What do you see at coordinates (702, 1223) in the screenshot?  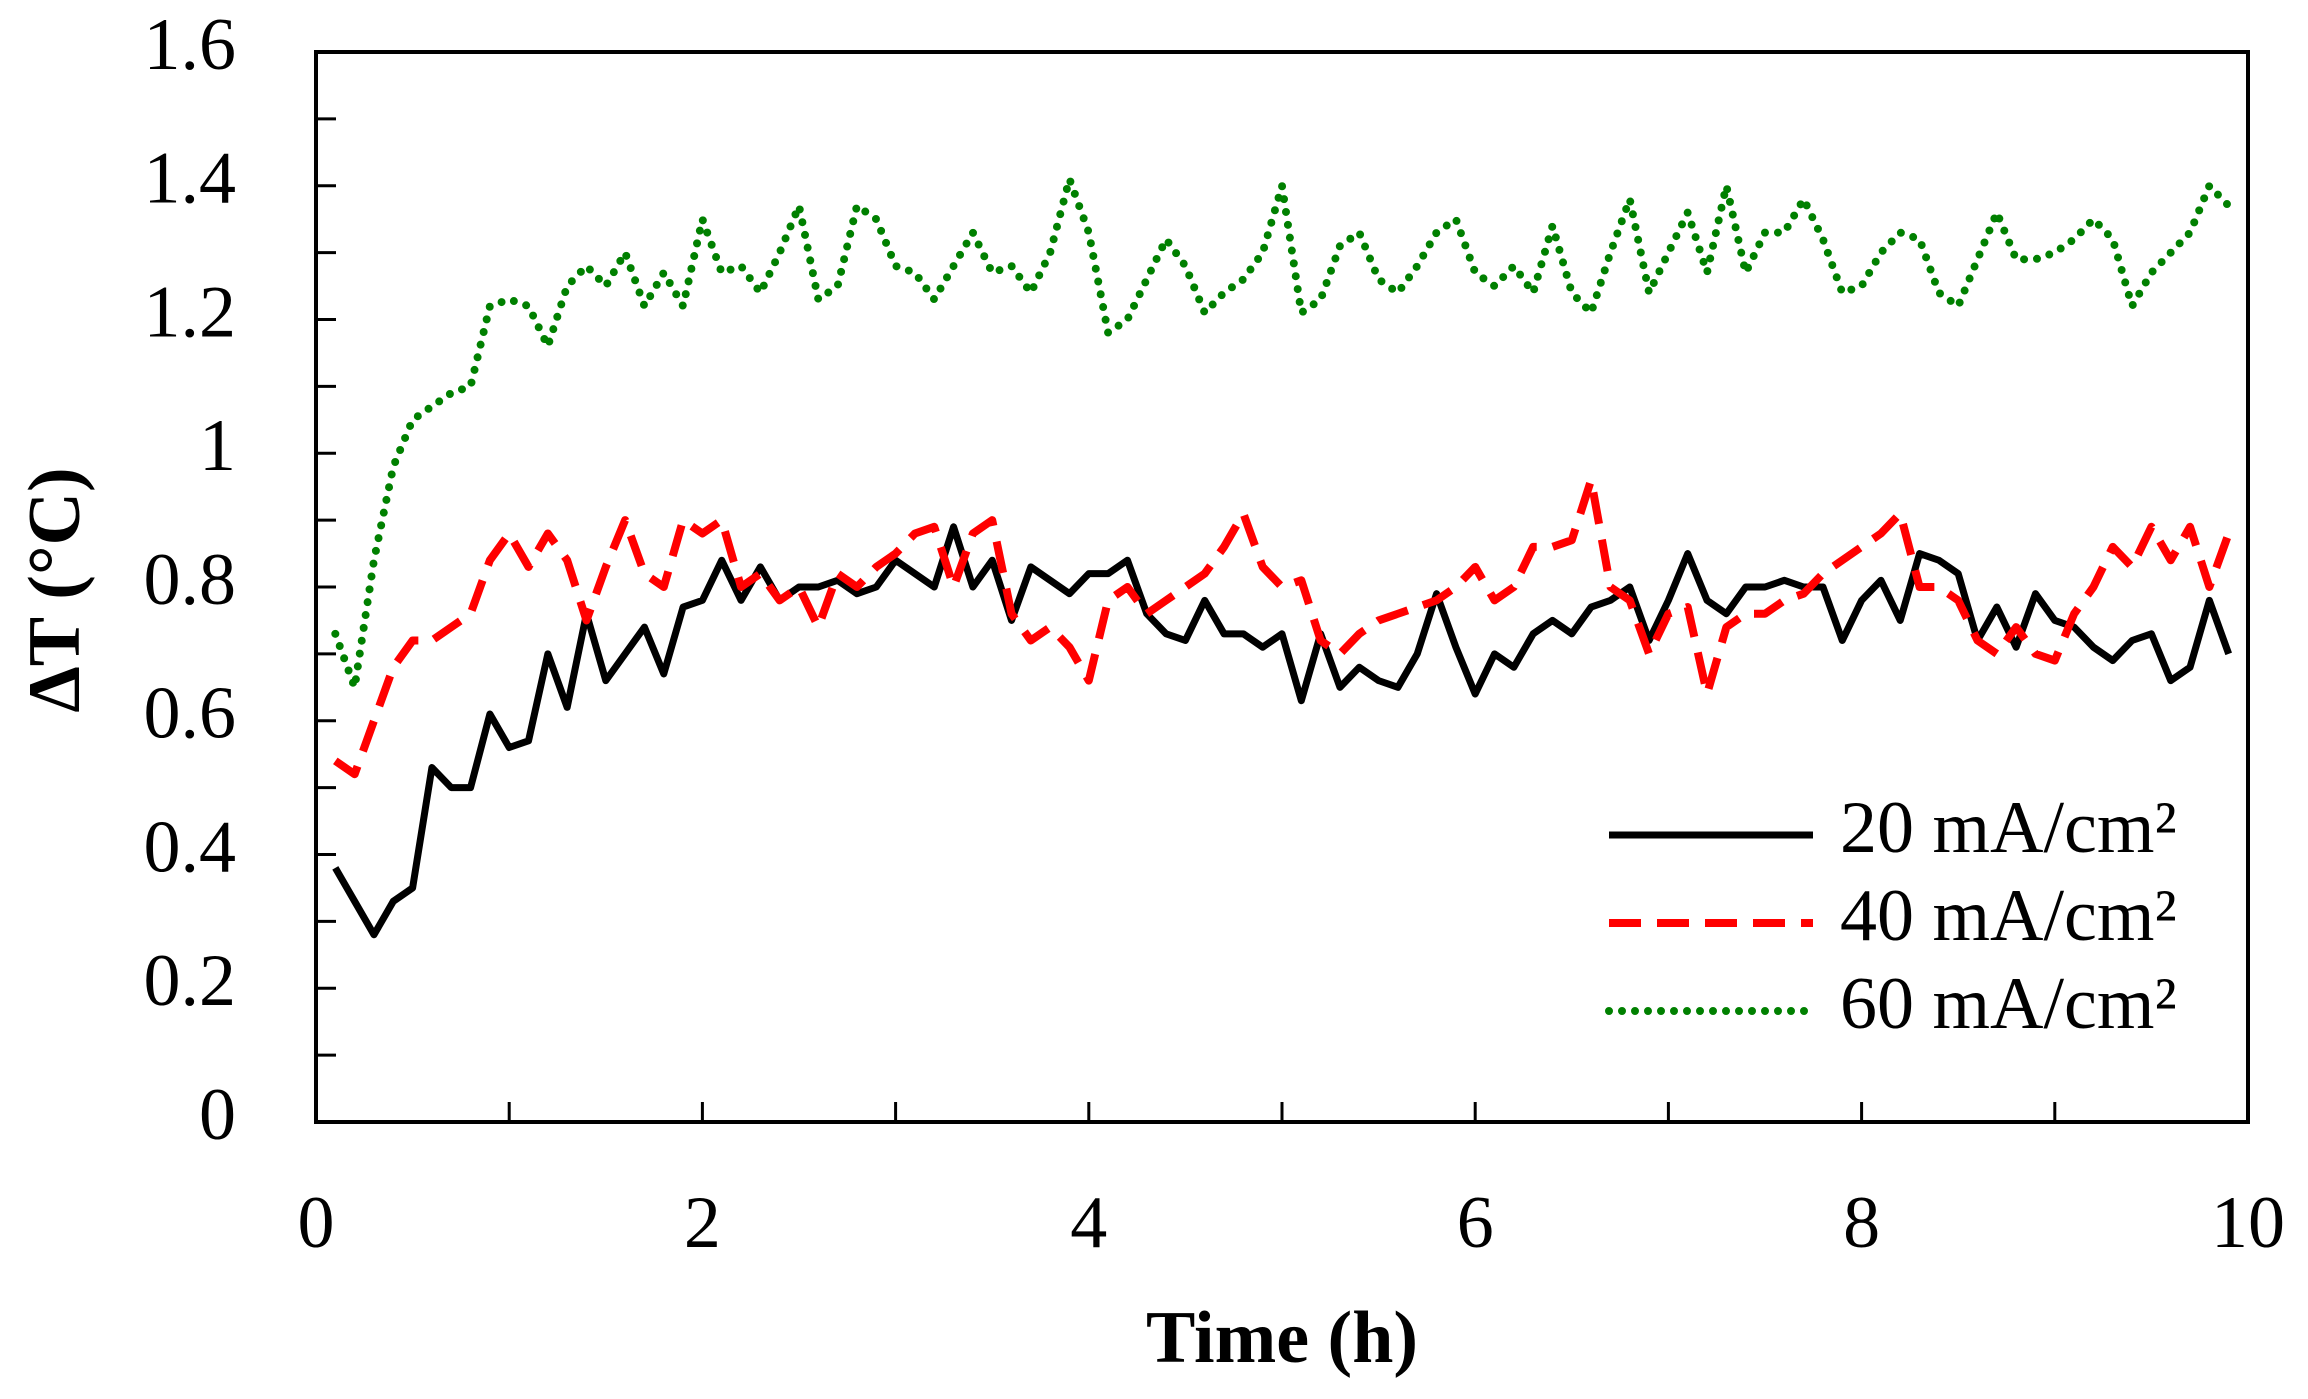 I see `x-tick-label: 2` at bounding box center [702, 1223].